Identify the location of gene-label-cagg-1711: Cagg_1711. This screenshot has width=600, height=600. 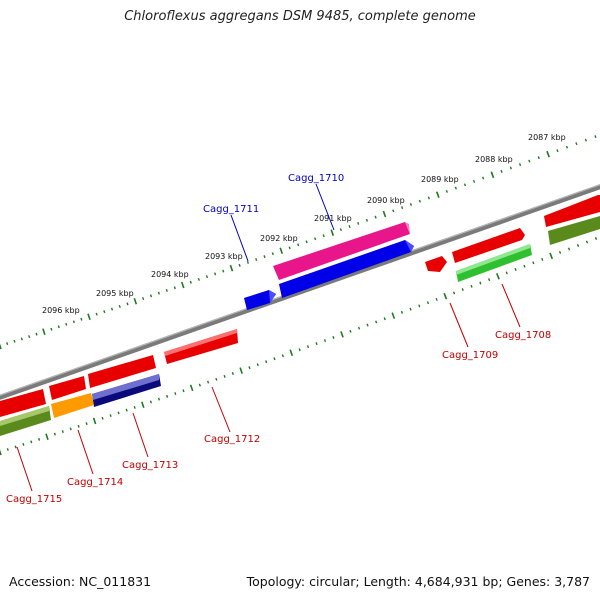
(231, 209).